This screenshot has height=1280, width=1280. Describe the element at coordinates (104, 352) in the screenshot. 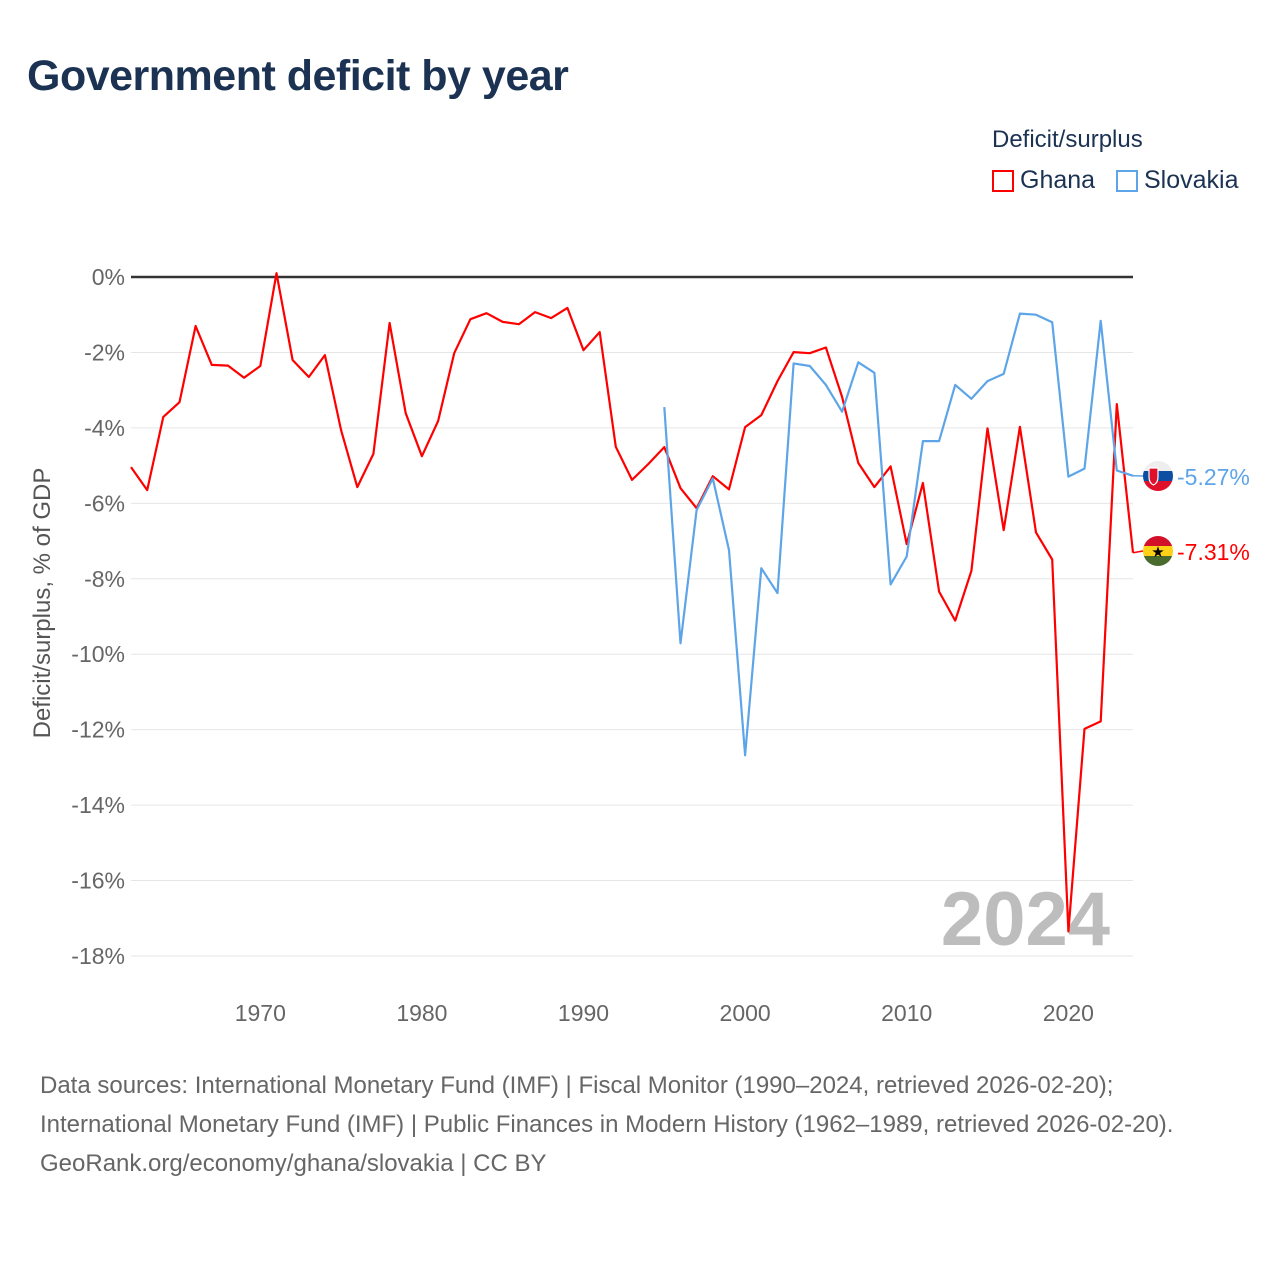

I see `y-tick-label: -2%` at that location.